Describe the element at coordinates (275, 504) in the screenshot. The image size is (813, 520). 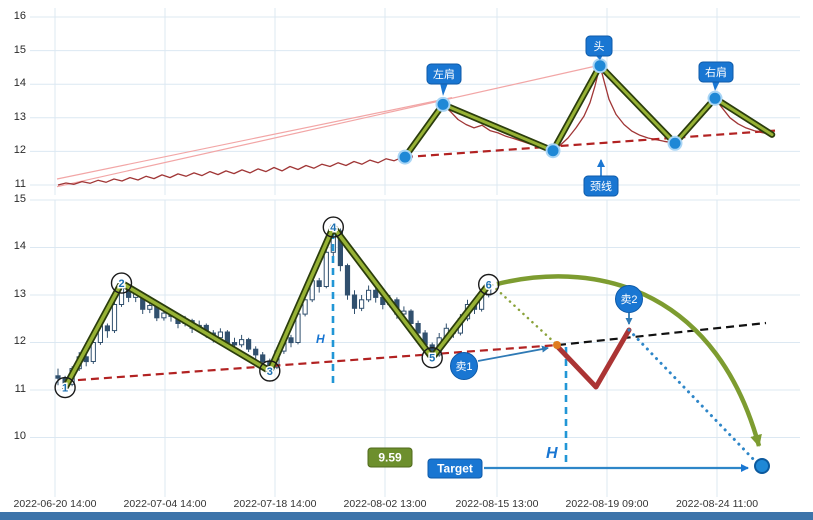
I see `x-axis-tick: 2022-07-18 14:00` at that location.